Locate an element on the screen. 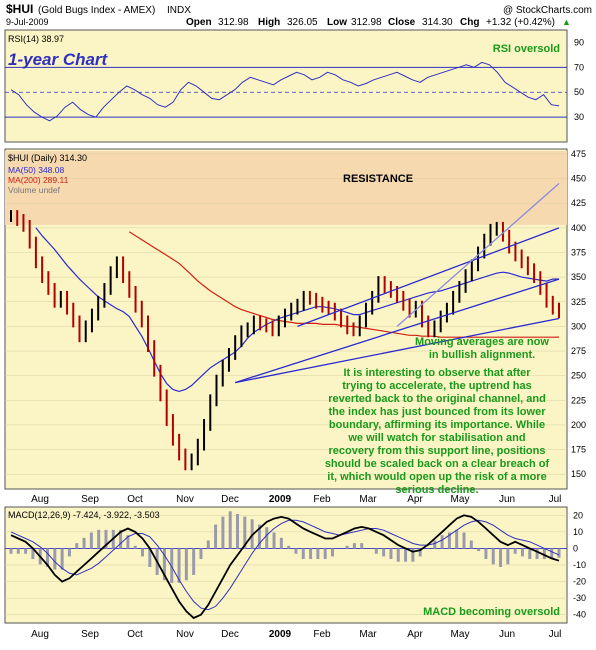 This screenshot has height=650, width=596. macd-axis: 20 10 0 -10 -20 -30 -40 is located at coordinates (579, 564).